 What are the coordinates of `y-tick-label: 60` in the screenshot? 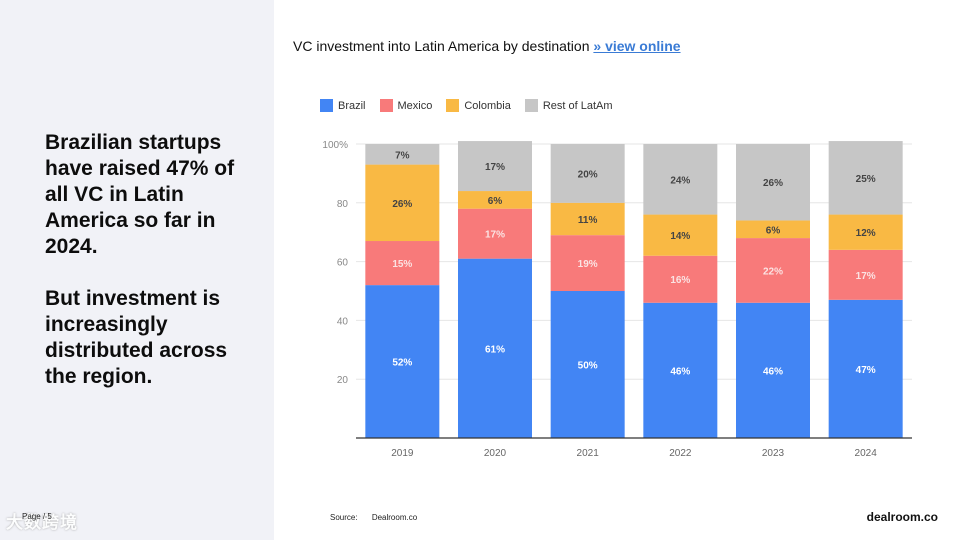 It's located at (343, 263).